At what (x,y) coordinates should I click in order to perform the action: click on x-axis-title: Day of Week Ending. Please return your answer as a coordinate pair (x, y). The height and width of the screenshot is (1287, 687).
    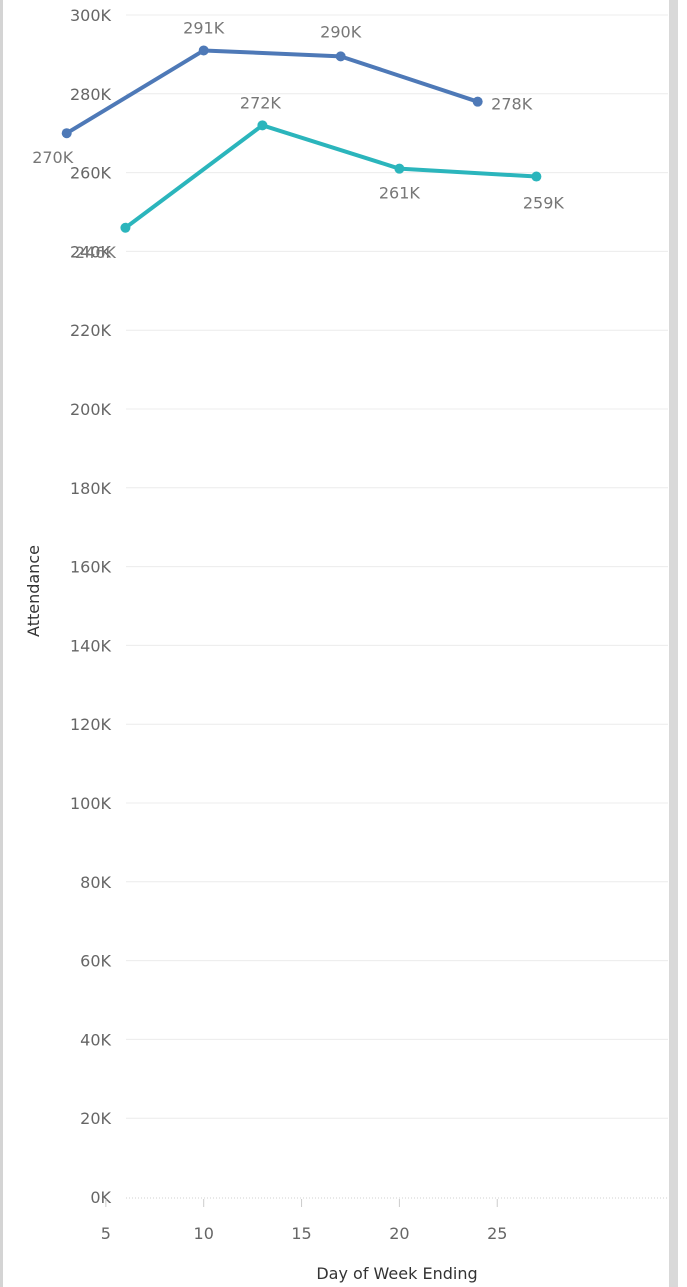
    Looking at the image, I should click on (396, 1273).